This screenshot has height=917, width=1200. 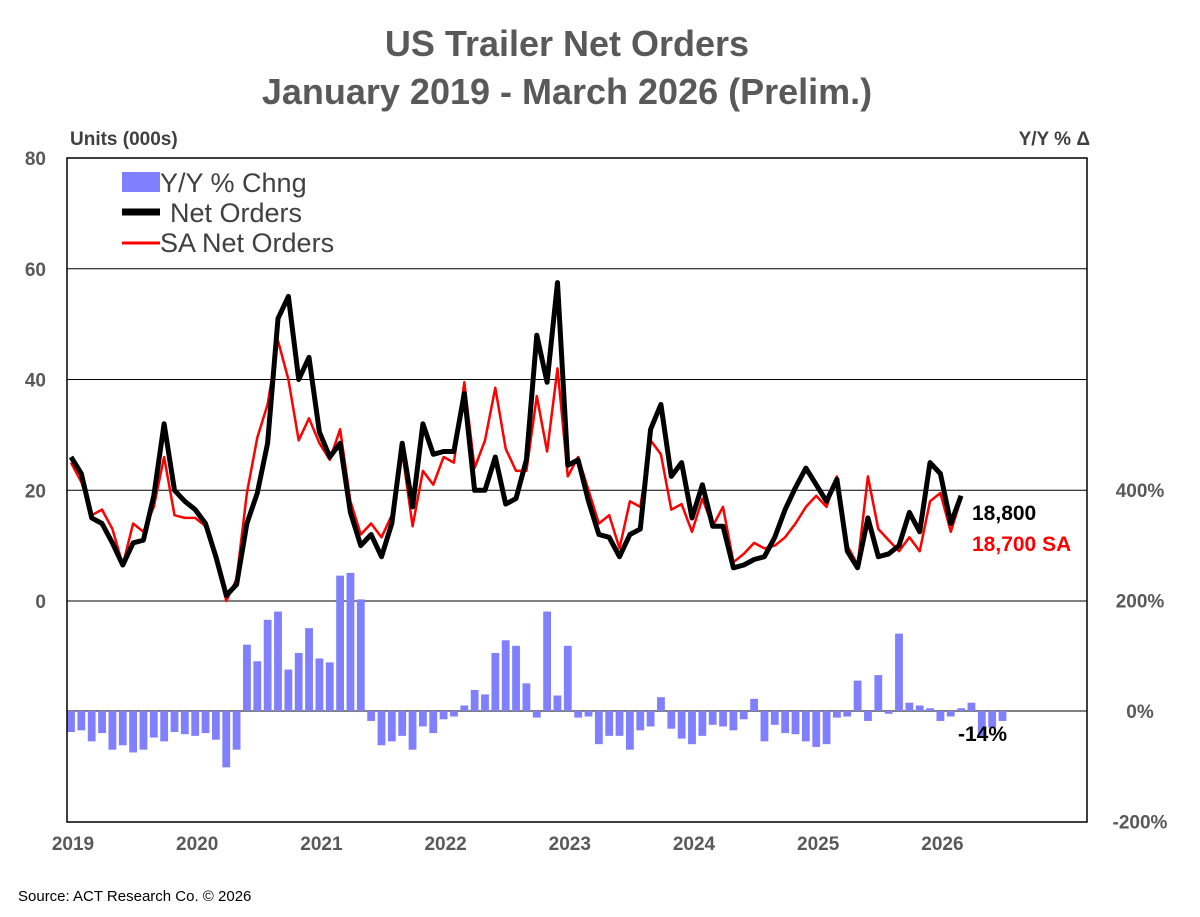 I want to click on legend-net-label: Net Orders, so click(x=236, y=213).